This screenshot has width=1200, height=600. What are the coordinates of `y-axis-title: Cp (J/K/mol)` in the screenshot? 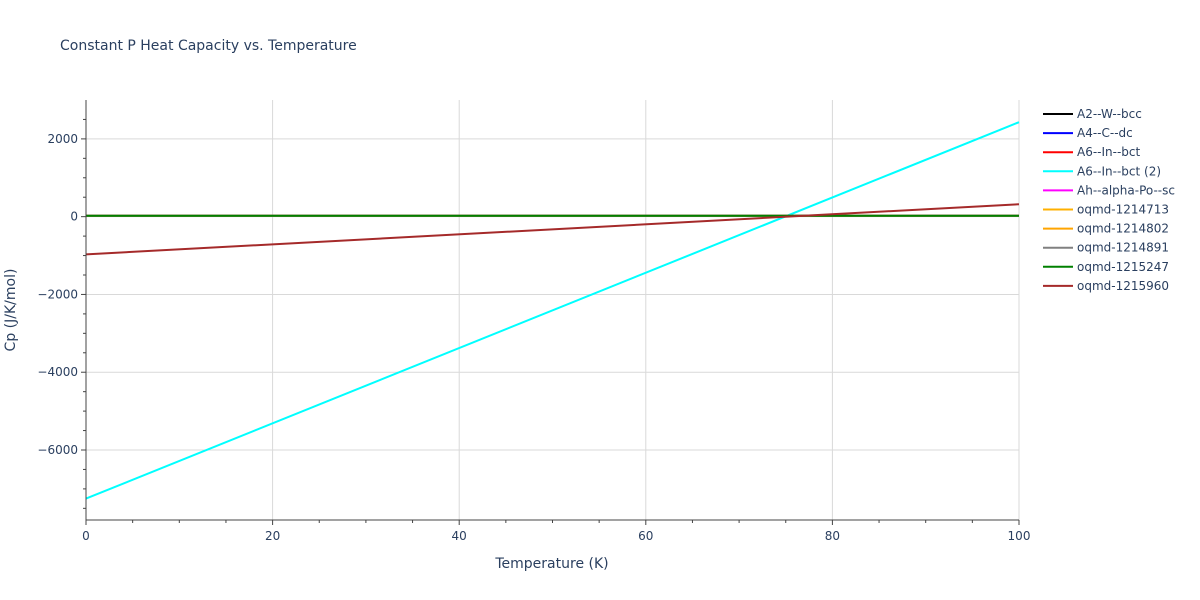 It's located at (11, 310).